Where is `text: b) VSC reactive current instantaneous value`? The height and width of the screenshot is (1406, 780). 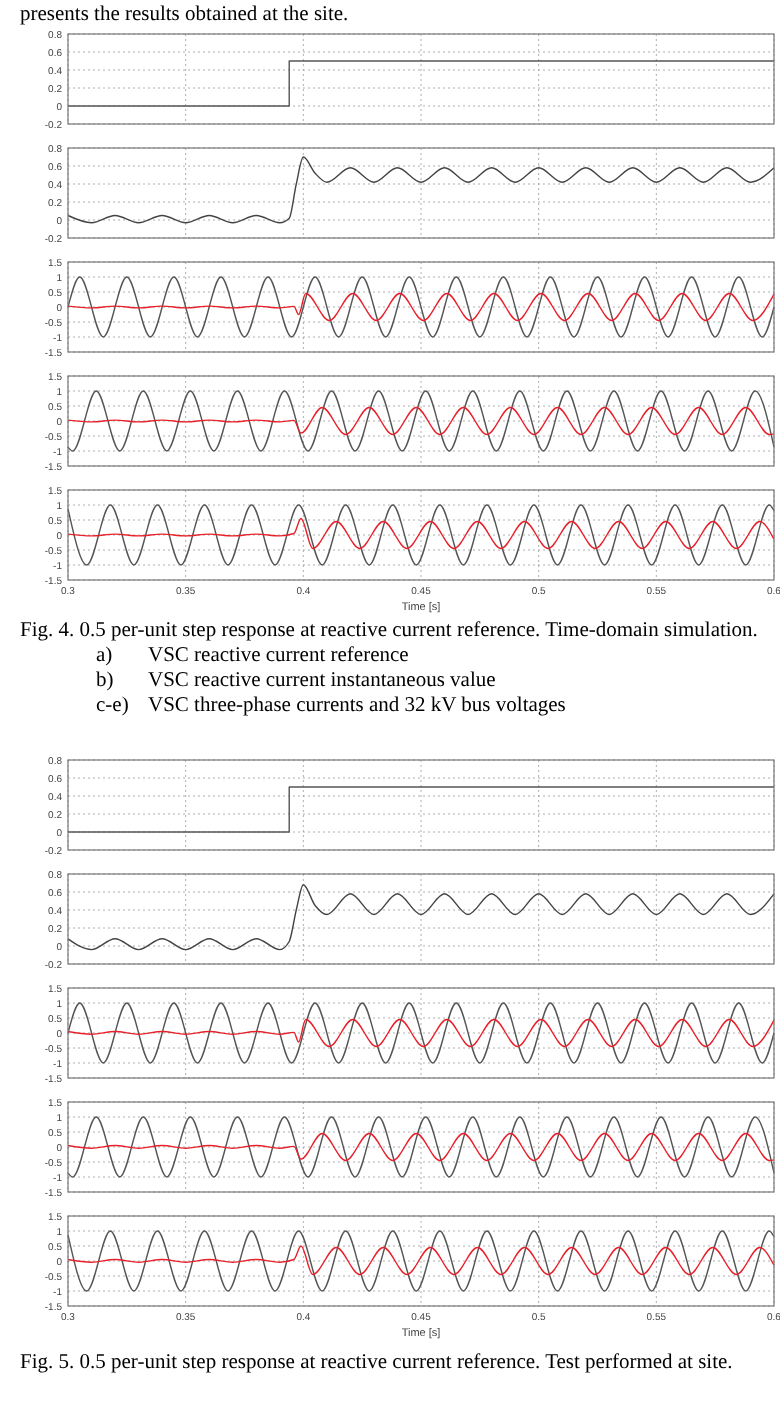 text: b) VSC reactive current instantaneous value is located at coordinates (296, 681).